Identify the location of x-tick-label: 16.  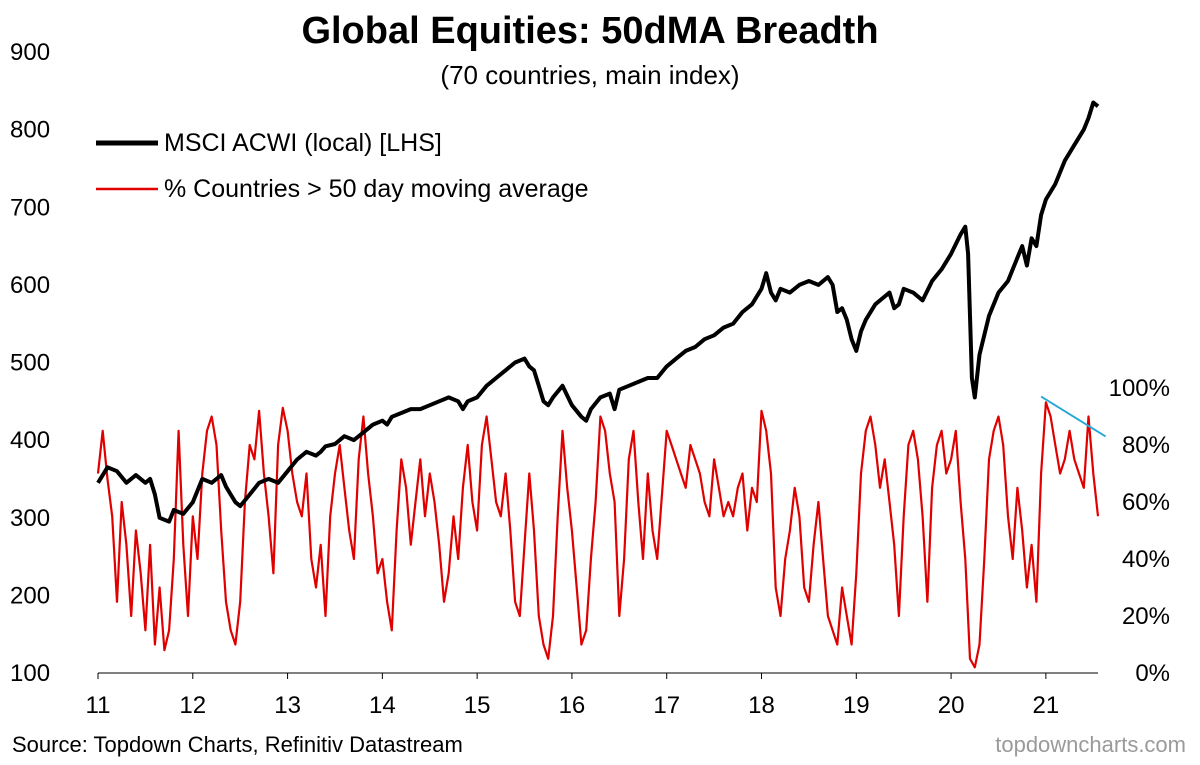
(572, 705).